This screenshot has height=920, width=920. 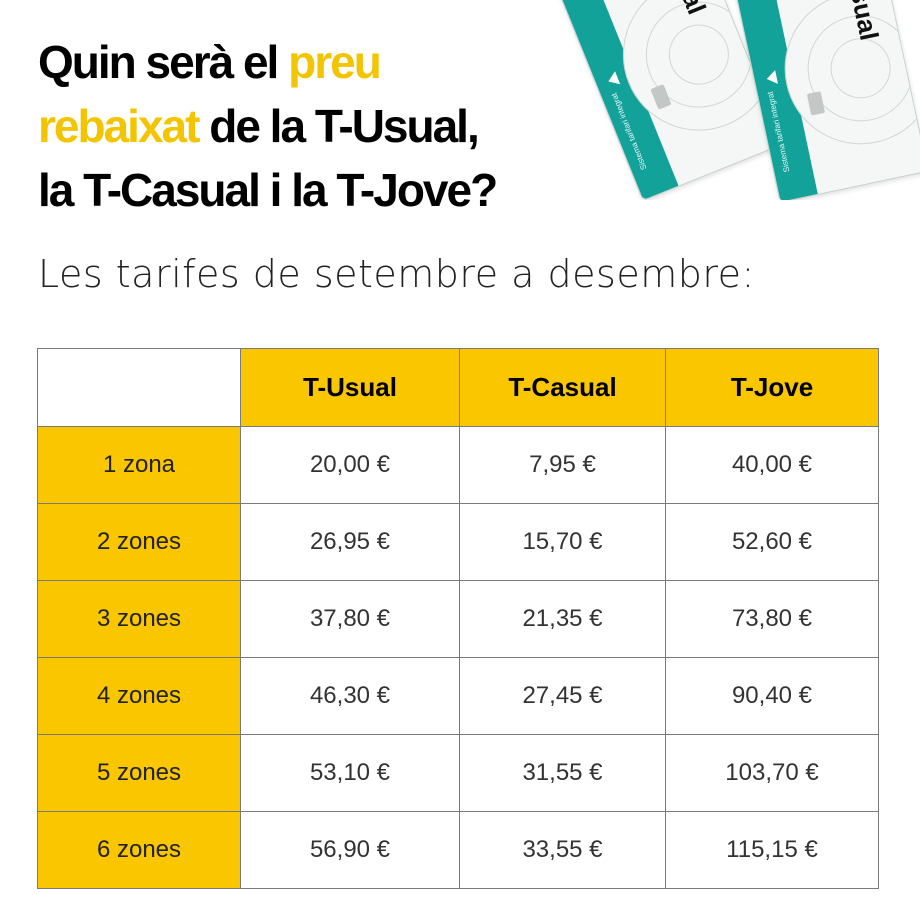 What do you see at coordinates (562, 619) in the screenshot?
I see `price-cell-t-casual: 21,35 €` at bounding box center [562, 619].